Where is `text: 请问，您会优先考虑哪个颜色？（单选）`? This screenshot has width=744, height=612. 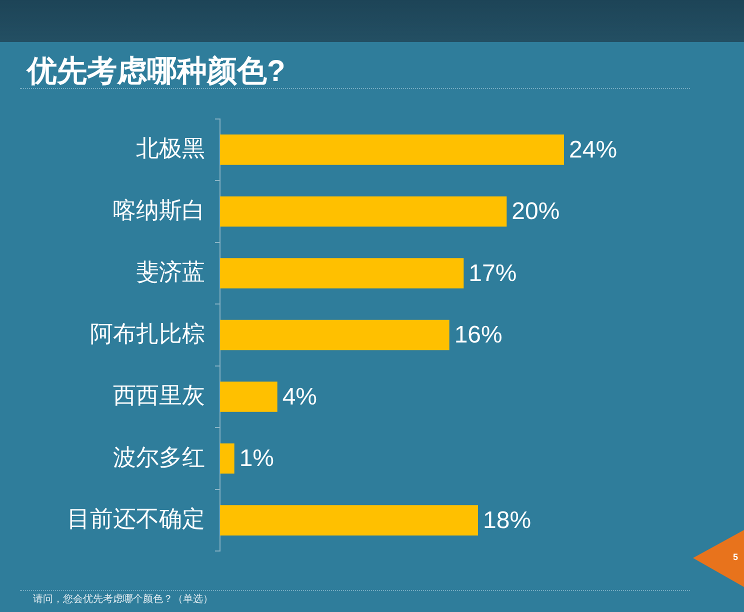
text: 请问，您会优先考虑哪个颜色？（单选） is located at coordinates (123, 600).